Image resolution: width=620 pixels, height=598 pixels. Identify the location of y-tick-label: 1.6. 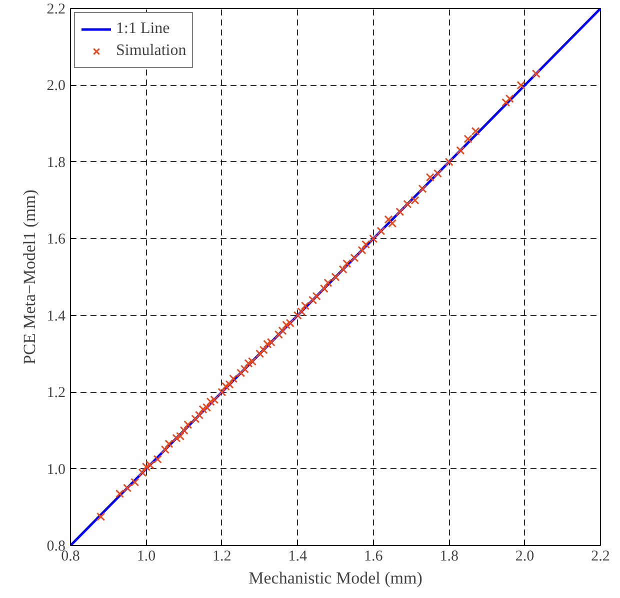
(56, 240).